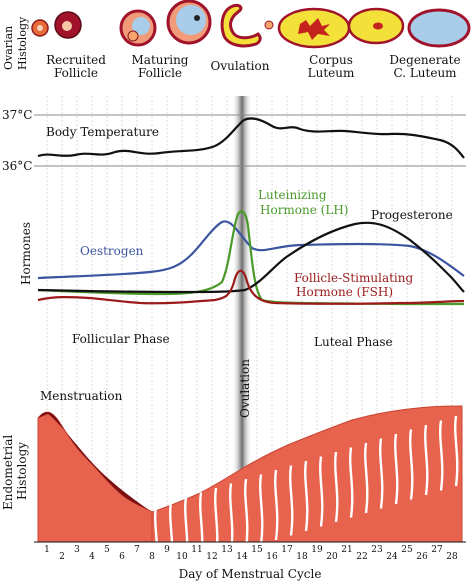 Image resolution: width=474 pixels, height=588 pixels. I want to click on degenerate-label-1: Degenerate, so click(424, 60).